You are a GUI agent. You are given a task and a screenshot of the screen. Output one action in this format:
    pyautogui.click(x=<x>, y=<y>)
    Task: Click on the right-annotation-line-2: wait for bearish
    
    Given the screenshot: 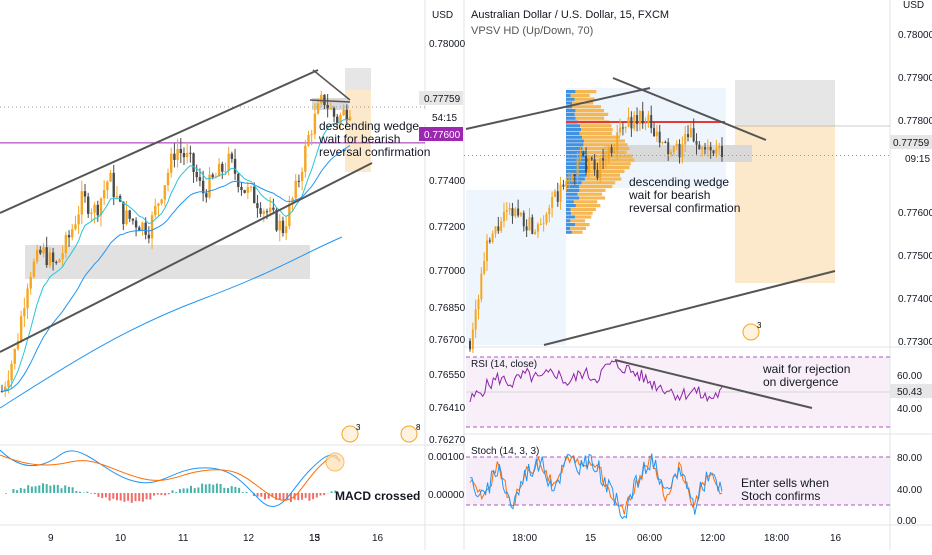 What is the action you would take?
    pyautogui.click(x=669, y=195)
    